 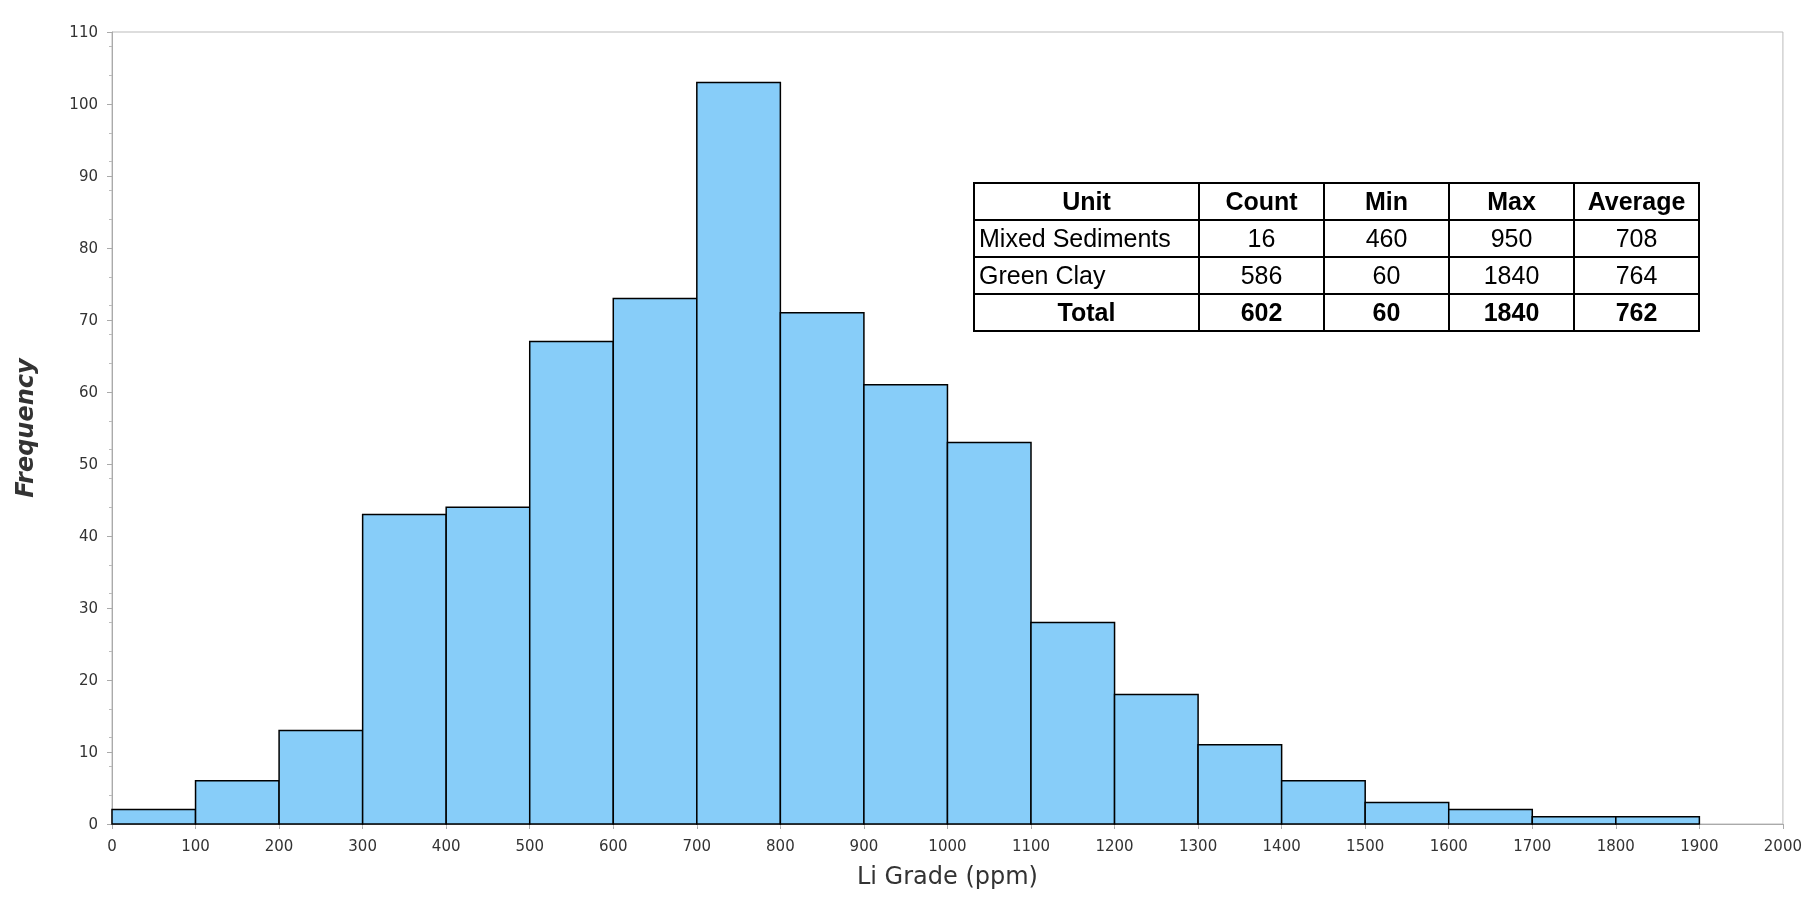 I want to click on y-tick-label: 50, so click(x=88, y=464).